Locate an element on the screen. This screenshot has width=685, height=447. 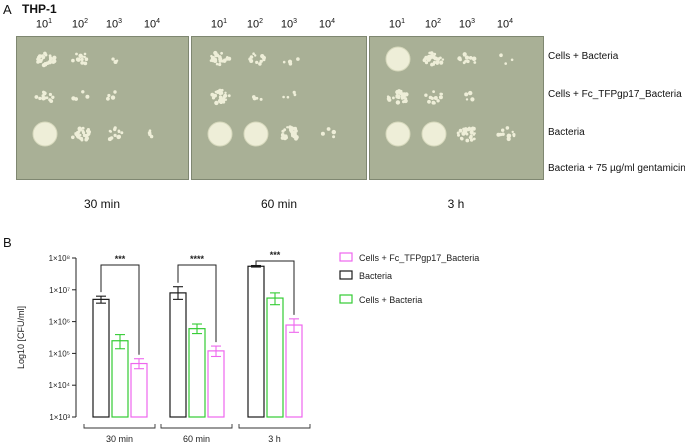
dilution-header: 103 is located at coordinates (114, 24).